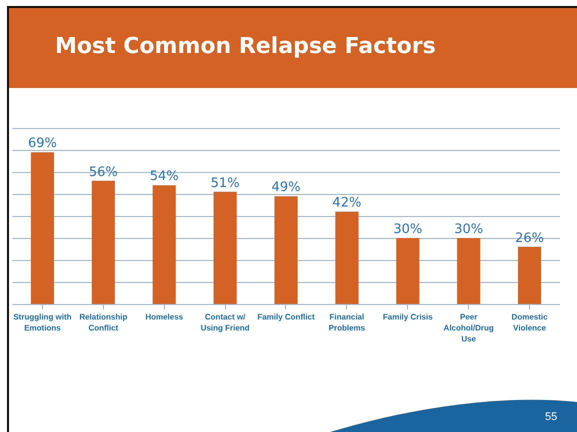  Describe the element at coordinates (530, 322) in the screenshot. I see `x-tick-label: Domestic Violence` at that location.